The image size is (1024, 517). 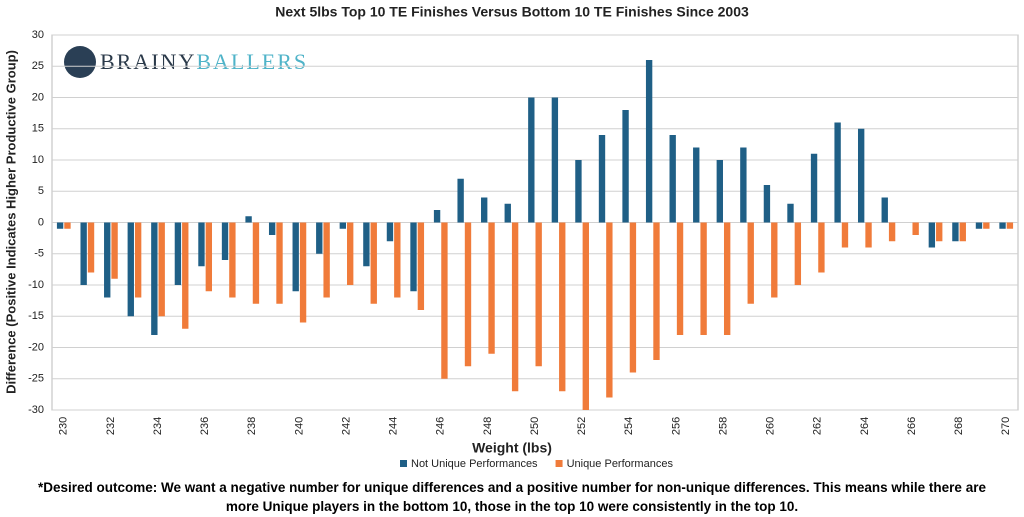 What do you see at coordinates (629, 426) in the screenshot?
I see `x-tick-label: 254` at bounding box center [629, 426].